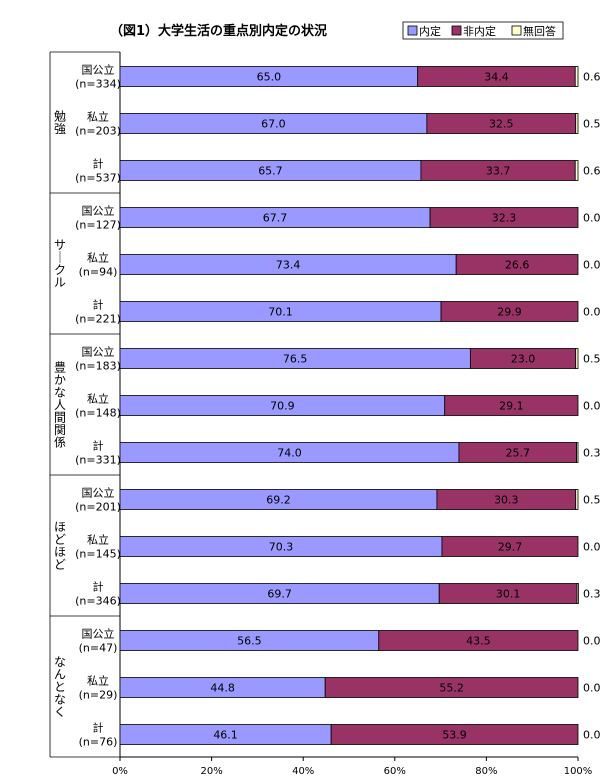 Image resolution: width=600 pixels, height=781 pixels. What do you see at coordinates (98, 84) in the screenshot?
I see `row-n-label: (n=334)` at bounding box center [98, 84].